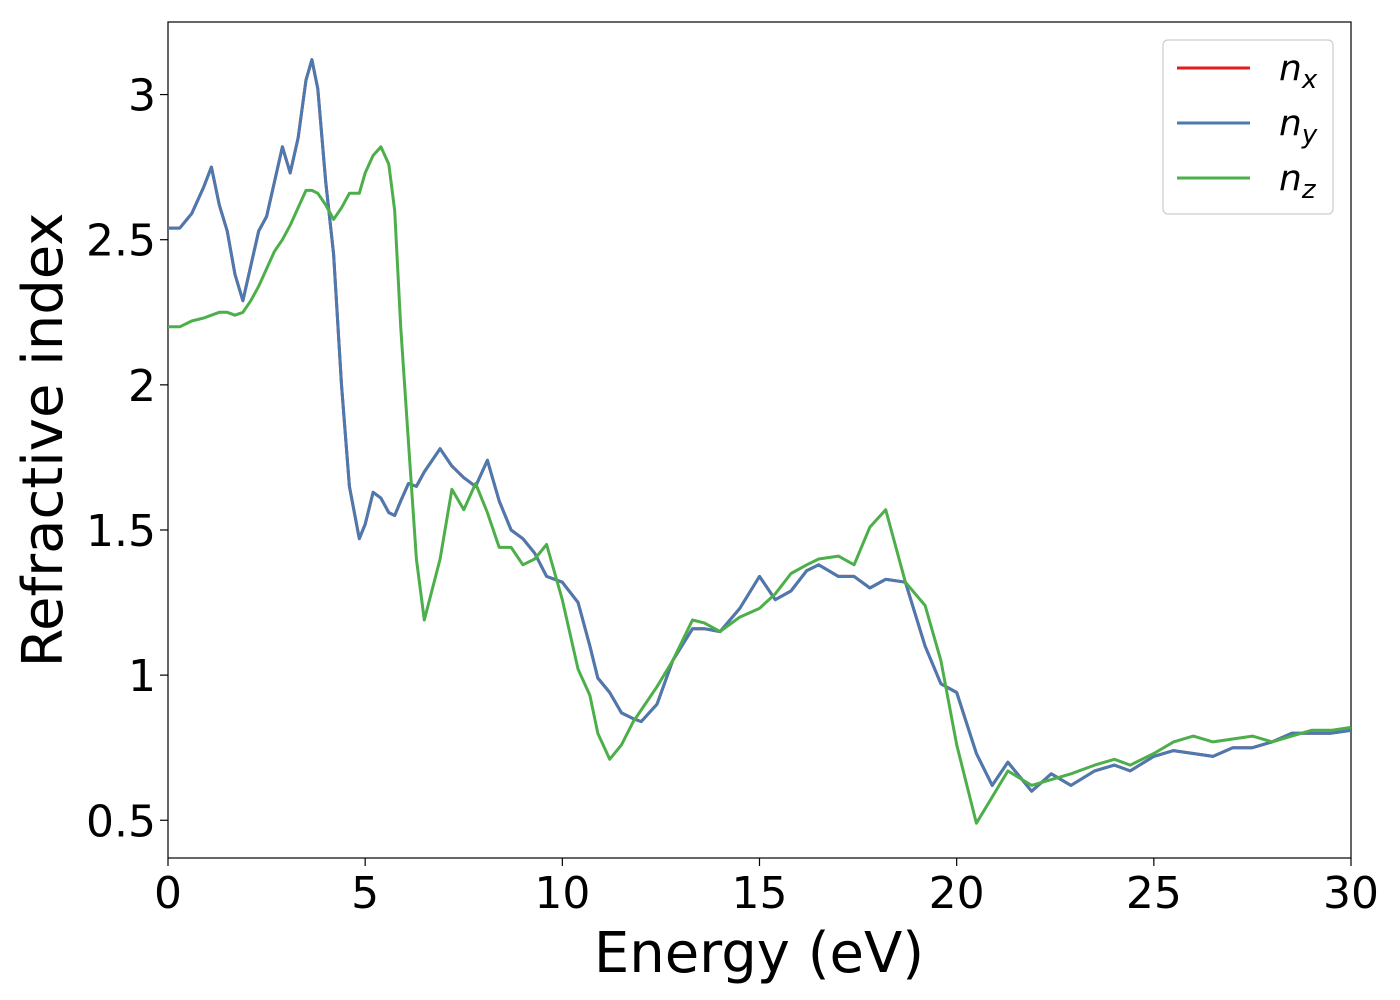 The height and width of the screenshot is (1000, 1400). I want to click on y-tick-label: 3, so click(142, 96).